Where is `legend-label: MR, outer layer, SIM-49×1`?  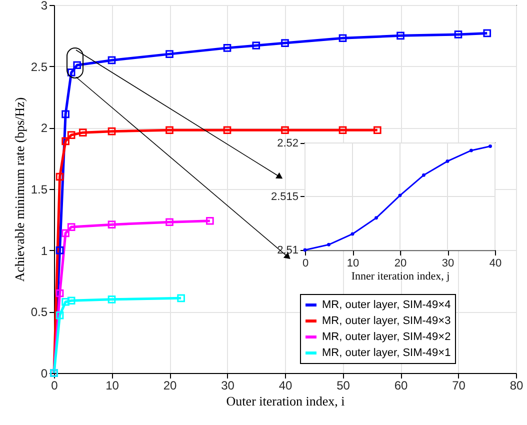 legend-label: MR, outer layer, SIM-49×1 is located at coordinates (386, 353).